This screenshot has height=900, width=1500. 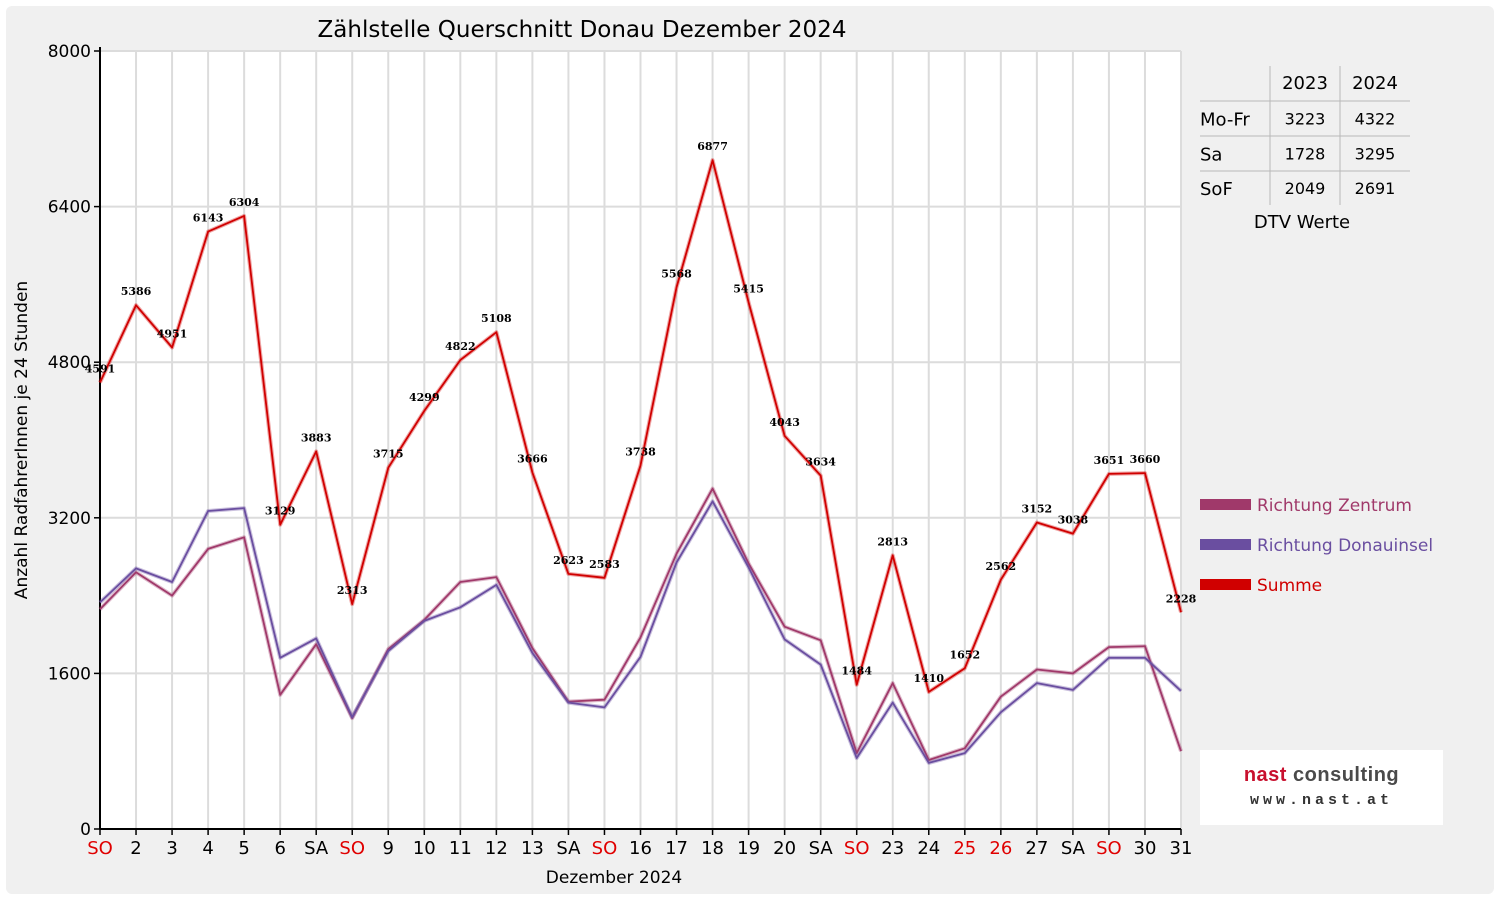 What do you see at coordinates (496, 318) in the screenshot?
I see `data-label: 5108` at bounding box center [496, 318].